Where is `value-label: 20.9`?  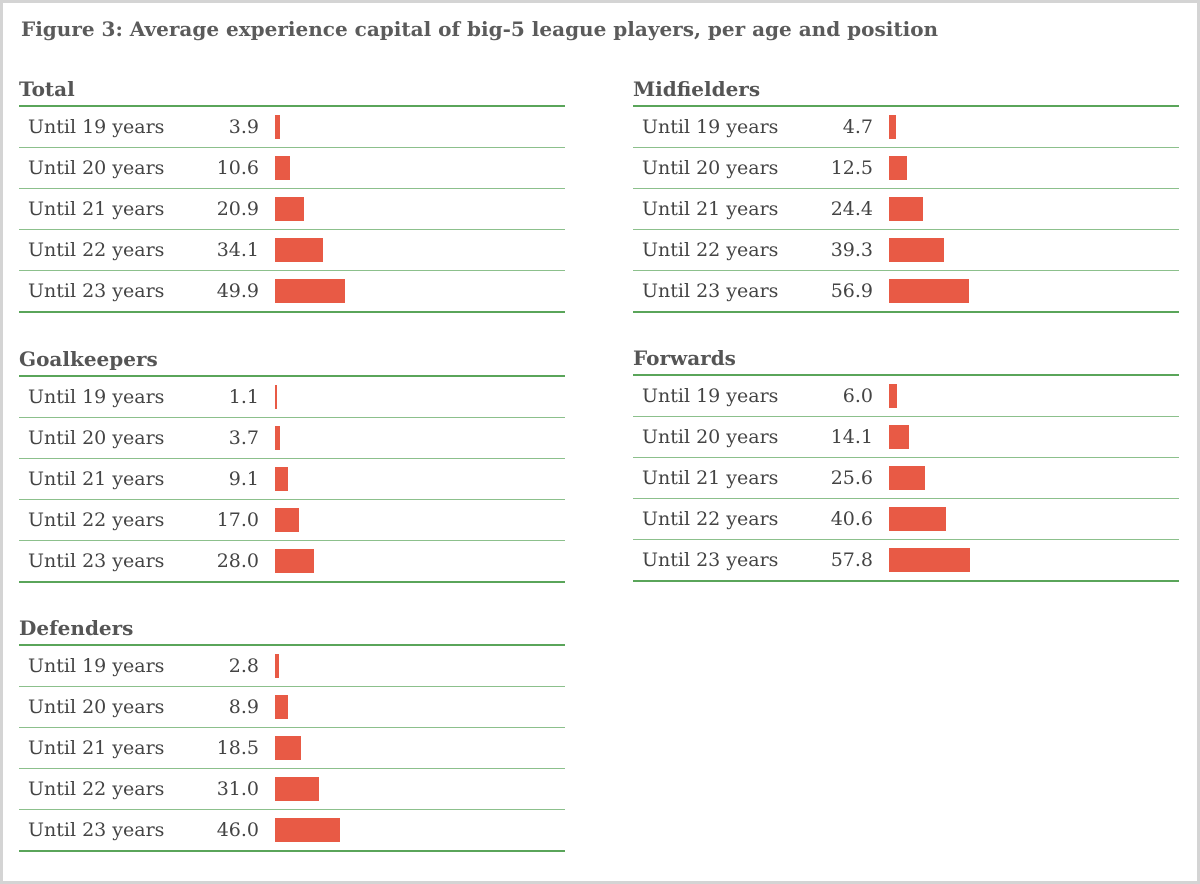 value-label: 20.9 is located at coordinates (237, 209).